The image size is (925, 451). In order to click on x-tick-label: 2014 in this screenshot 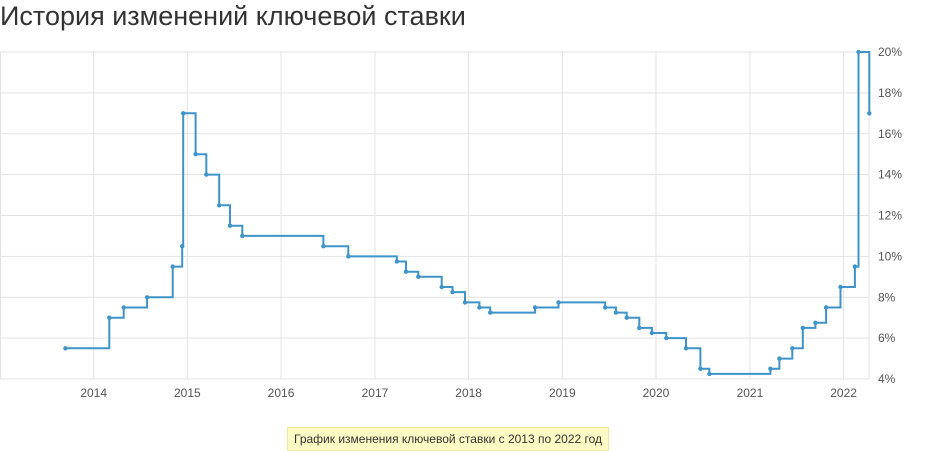, I will do `click(93, 393)`.